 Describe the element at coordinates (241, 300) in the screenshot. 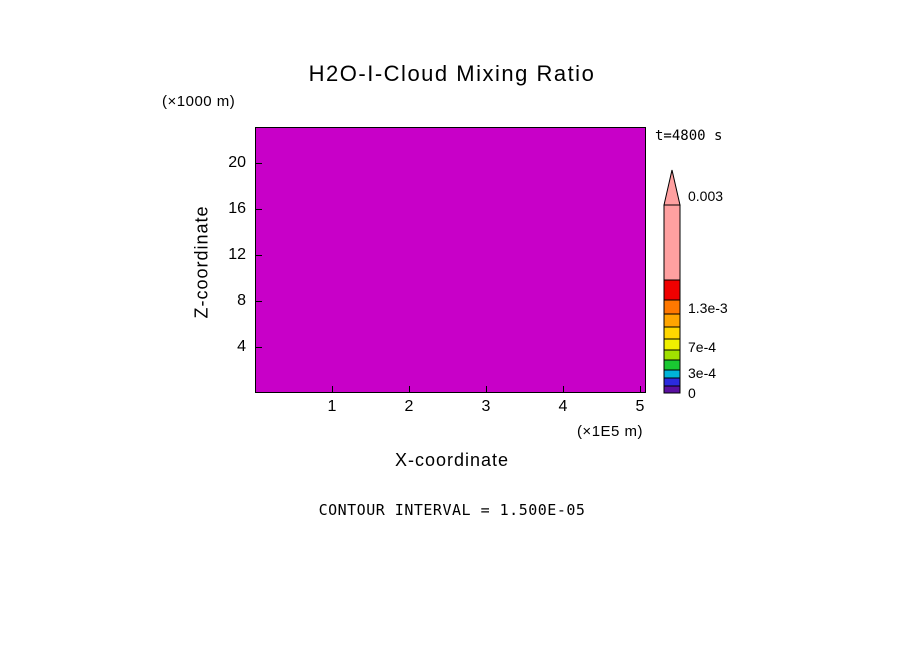

I see `z-tick-label: 8` at that location.